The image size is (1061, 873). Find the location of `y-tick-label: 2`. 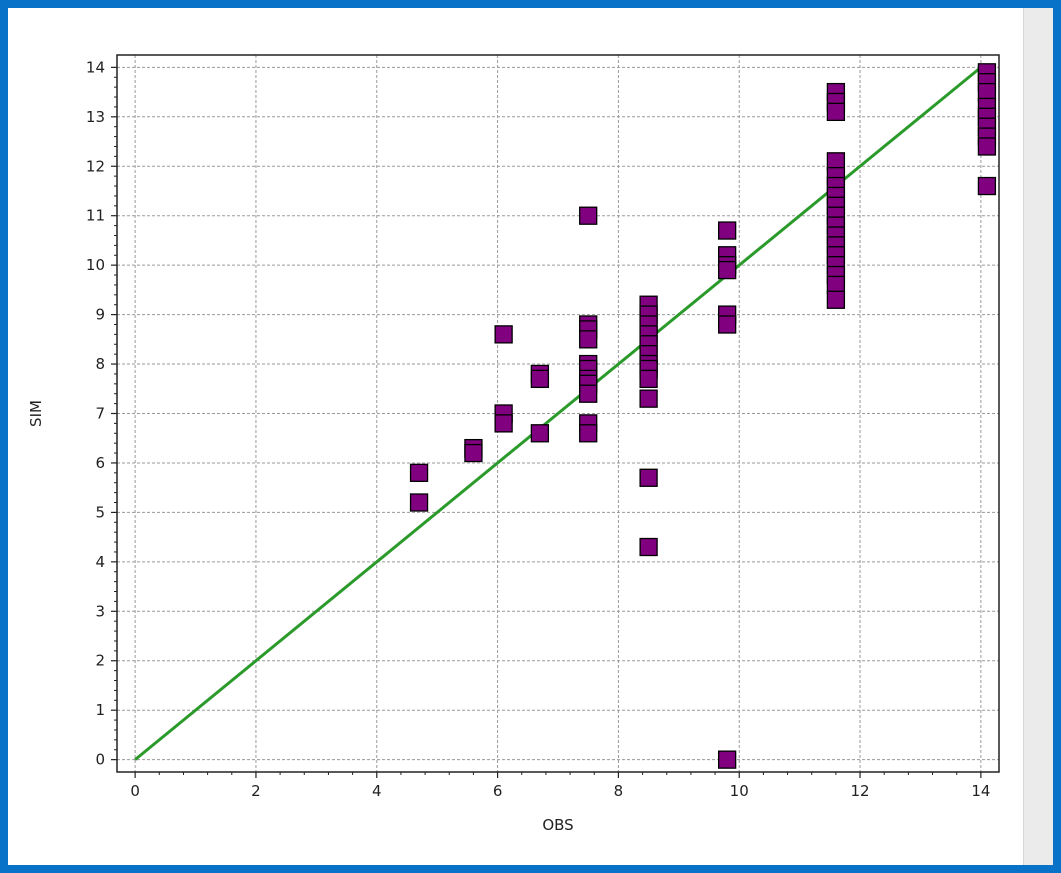

y-tick-label: 2 is located at coordinates (100, 661).